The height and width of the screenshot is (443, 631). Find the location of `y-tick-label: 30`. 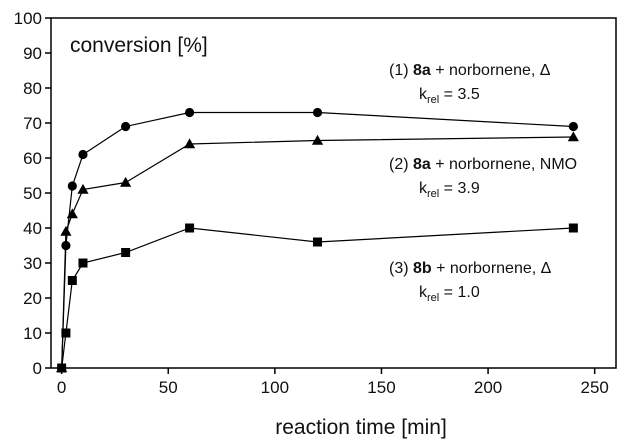

y-tick-label: 30 is located at coordinates (32, 263).